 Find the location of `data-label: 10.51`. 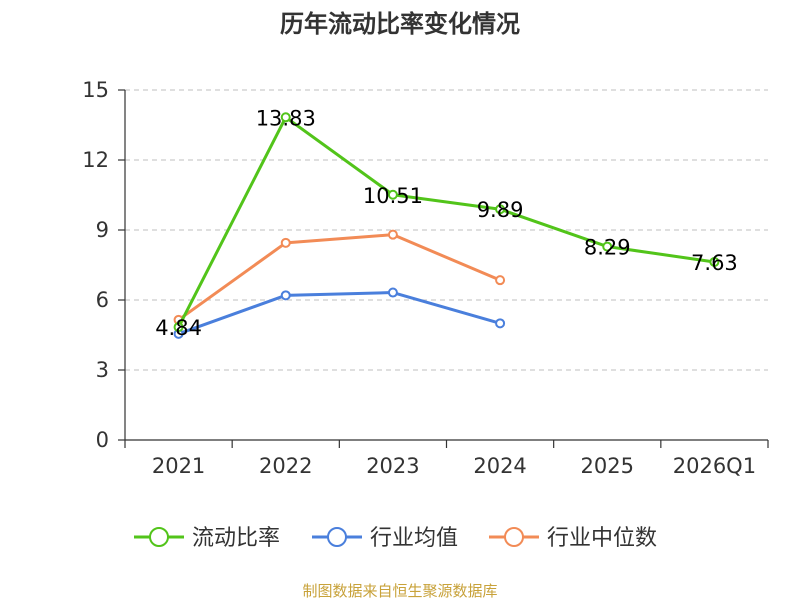

data-label: 10.51 is located at coordinates (393, 196).